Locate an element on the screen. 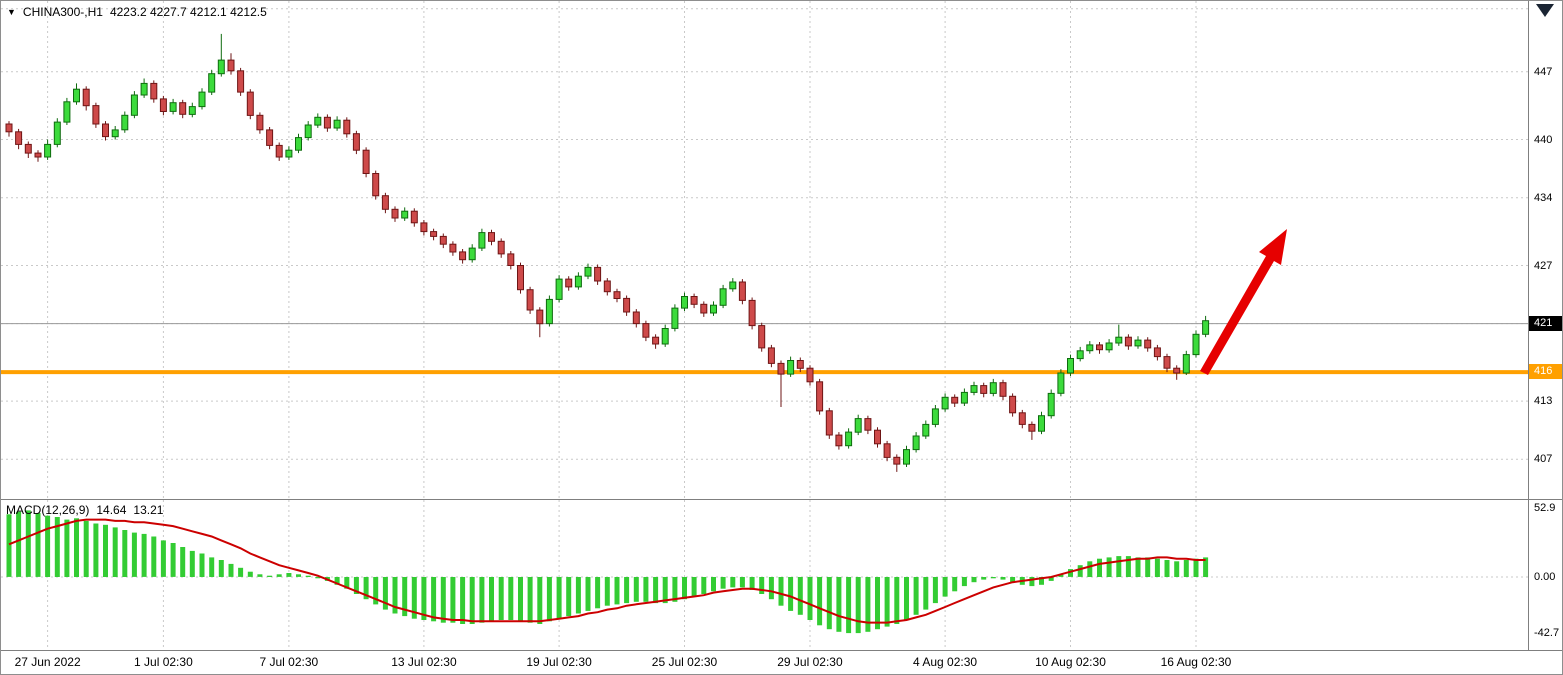 The width and height of the screenshot is (1563, 675). time-tick: 7 Jul 02:30 is located at coordinates (289, 662).